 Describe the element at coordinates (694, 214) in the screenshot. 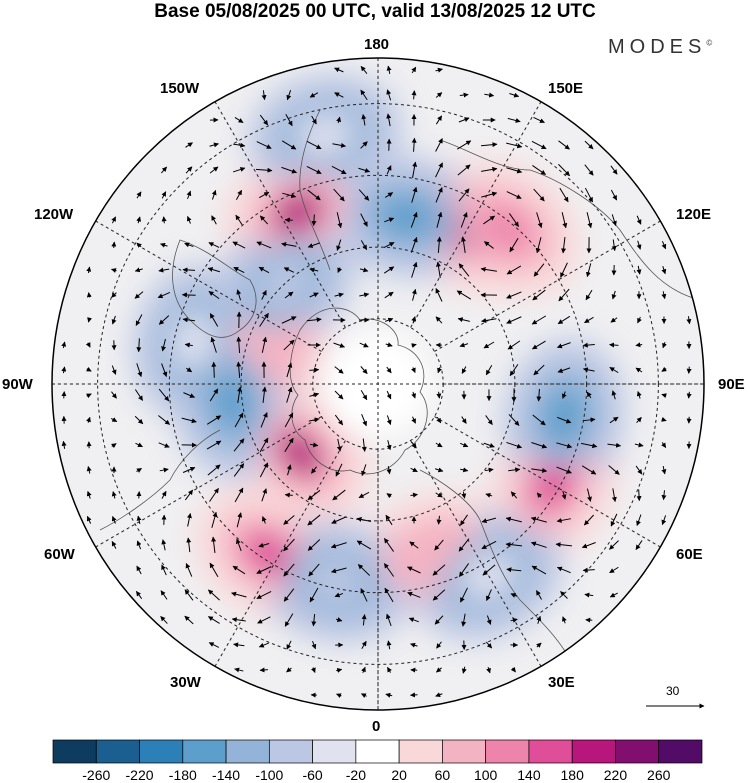

I see `lon-label-120e: 120E` at that location.